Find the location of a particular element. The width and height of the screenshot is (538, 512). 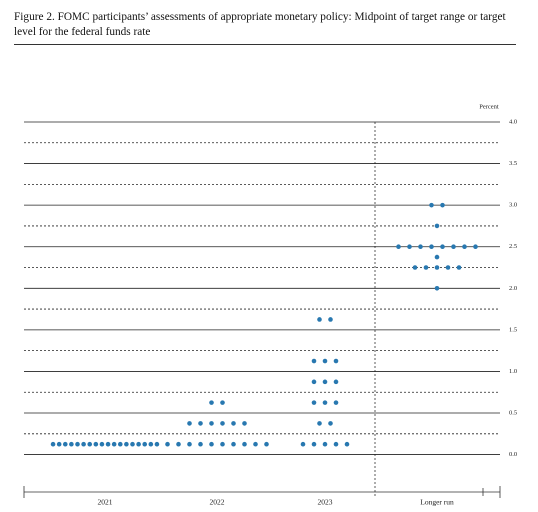

y-tick-label: 3.0 is located at coordinates (513, 205).